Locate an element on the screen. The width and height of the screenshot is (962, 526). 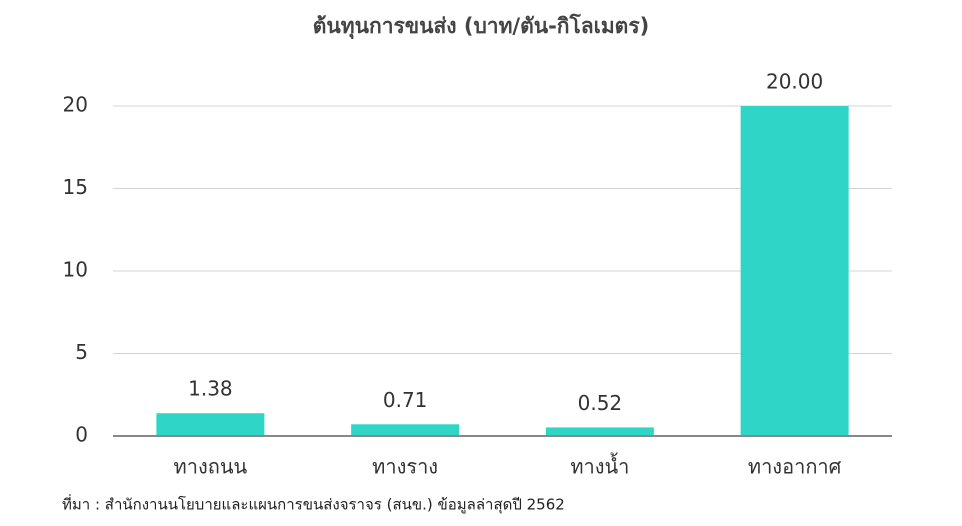
y-tick-label: 15 is located at coordinates (75, 187).